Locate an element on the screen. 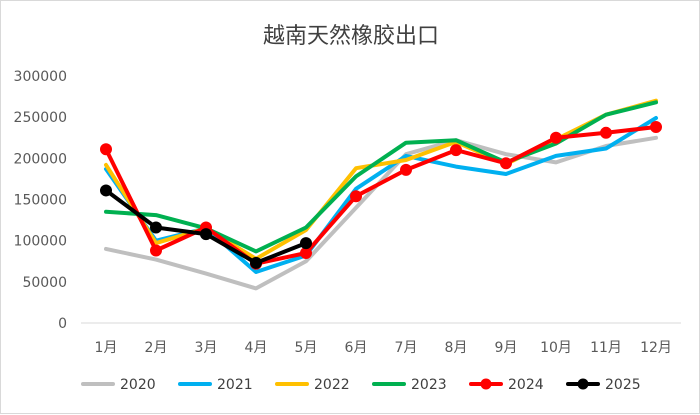  x-tick-label: 1月 is located at coordinates (106, 348).